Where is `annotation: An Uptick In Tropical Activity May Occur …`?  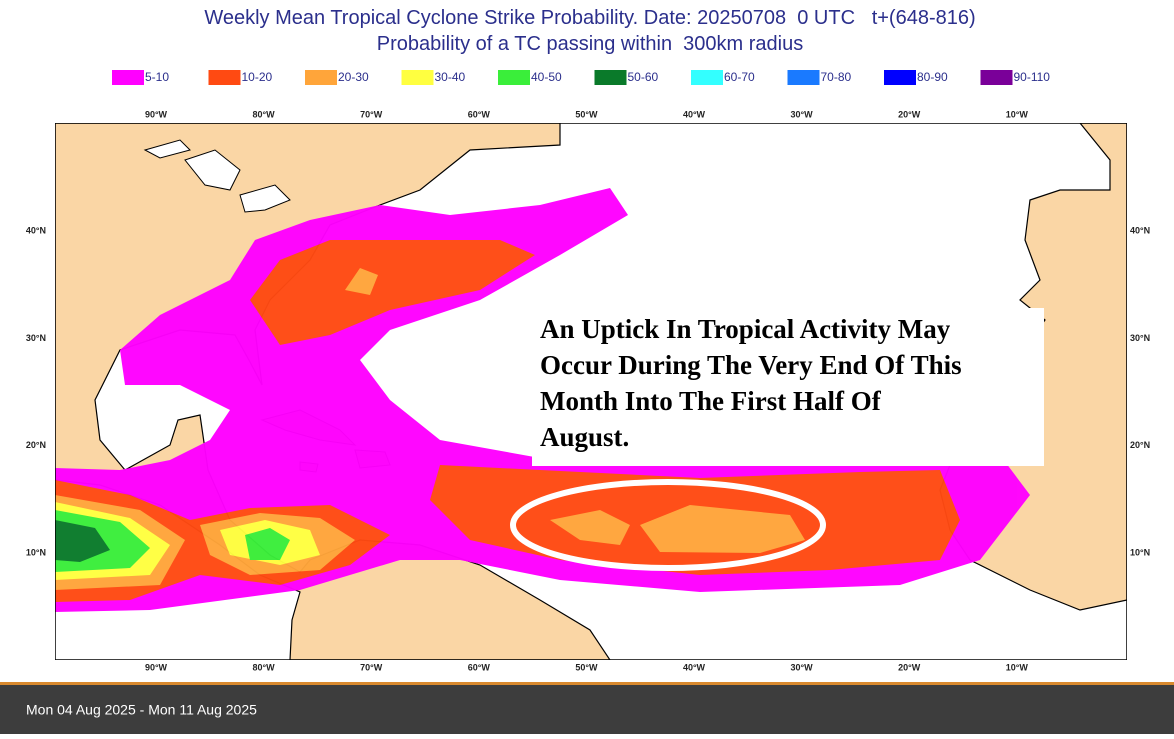 annotation: An Uptick In Tropical Activity May Occur … is located at coordinates (751, 383).